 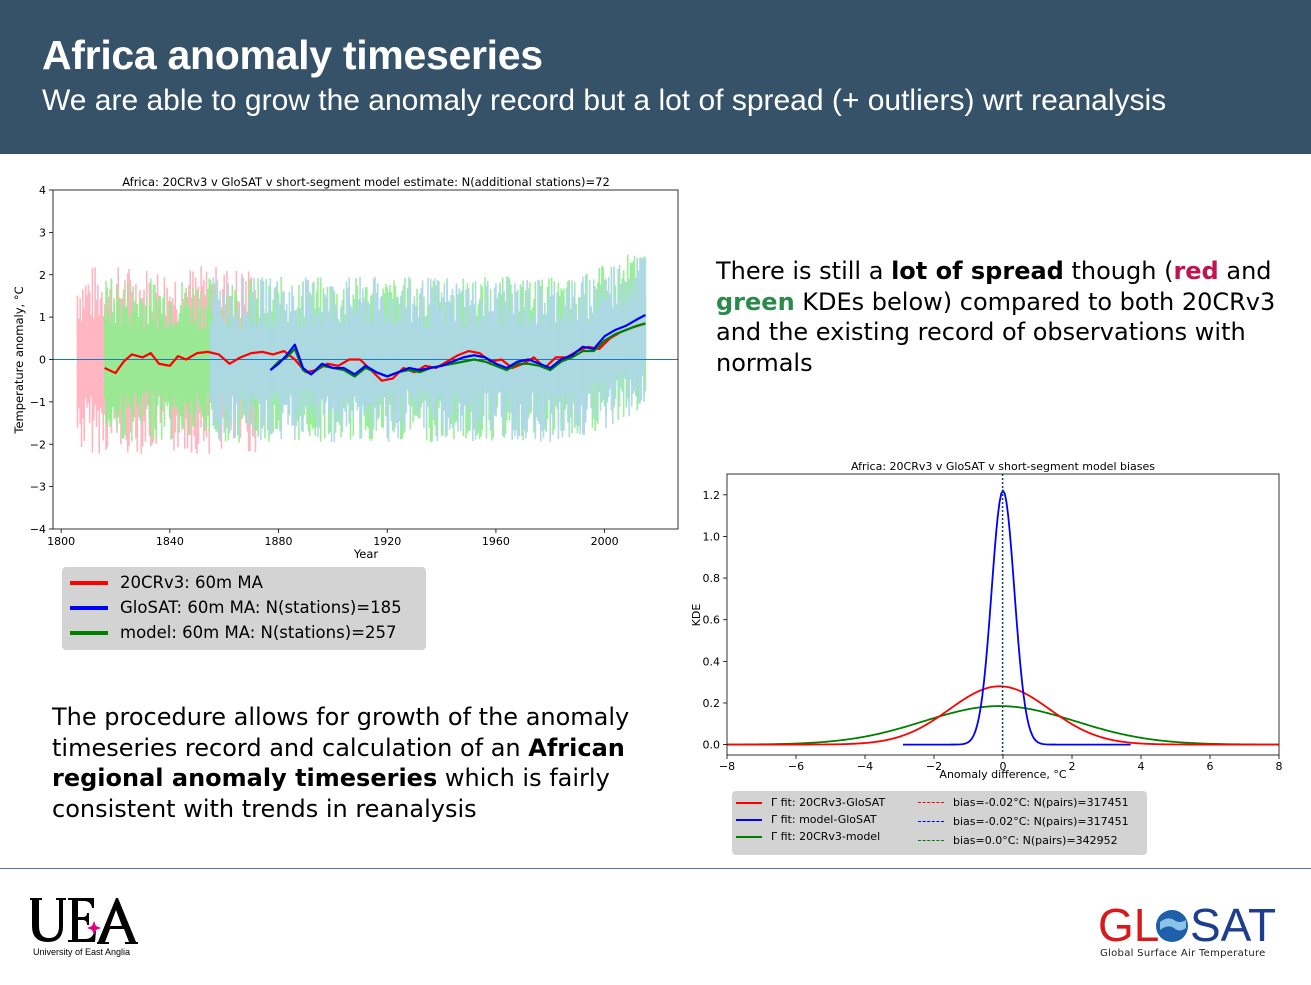 I want to click on x-tick-label: 1880, so click(x=279, y=541).